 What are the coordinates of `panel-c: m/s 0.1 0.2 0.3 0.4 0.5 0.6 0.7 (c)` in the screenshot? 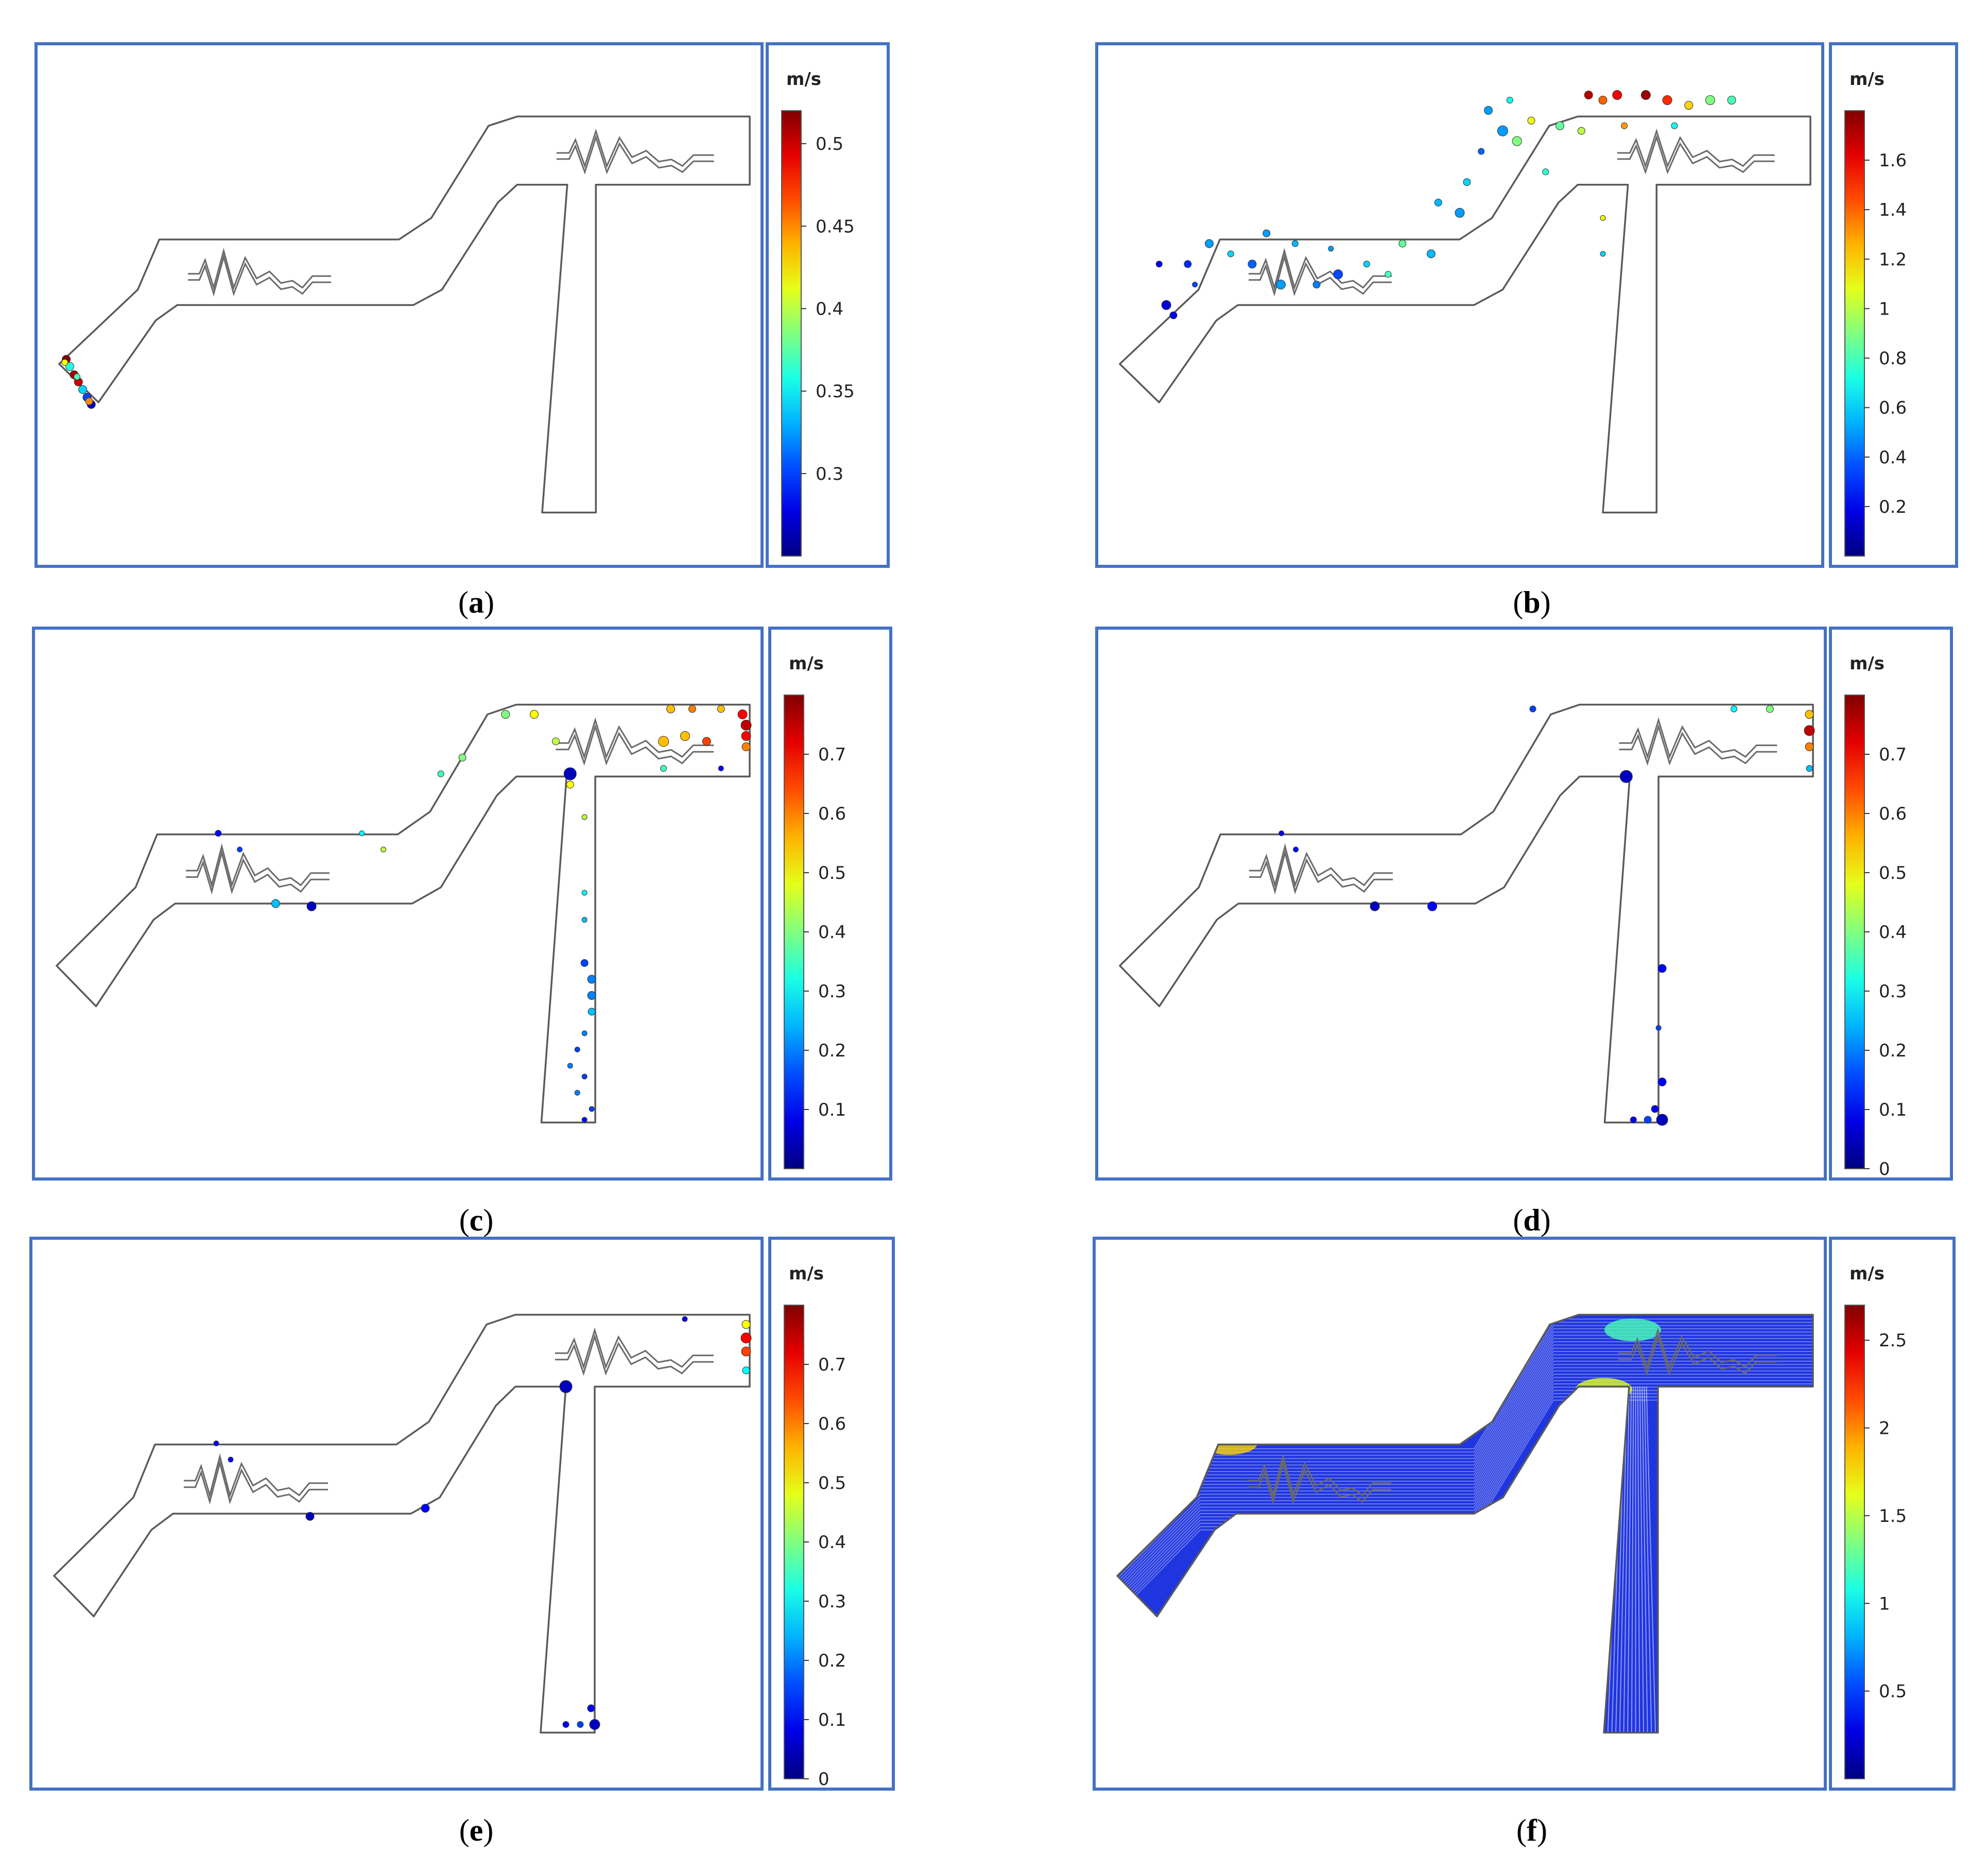 It's located at (462, 932).